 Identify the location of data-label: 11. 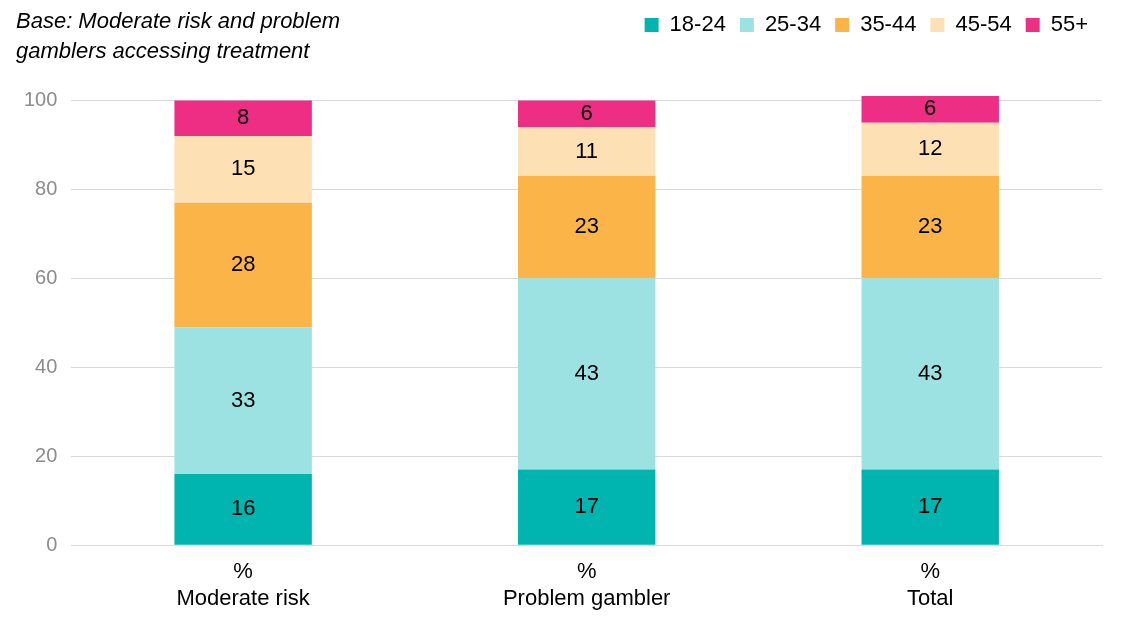
(587, 150).